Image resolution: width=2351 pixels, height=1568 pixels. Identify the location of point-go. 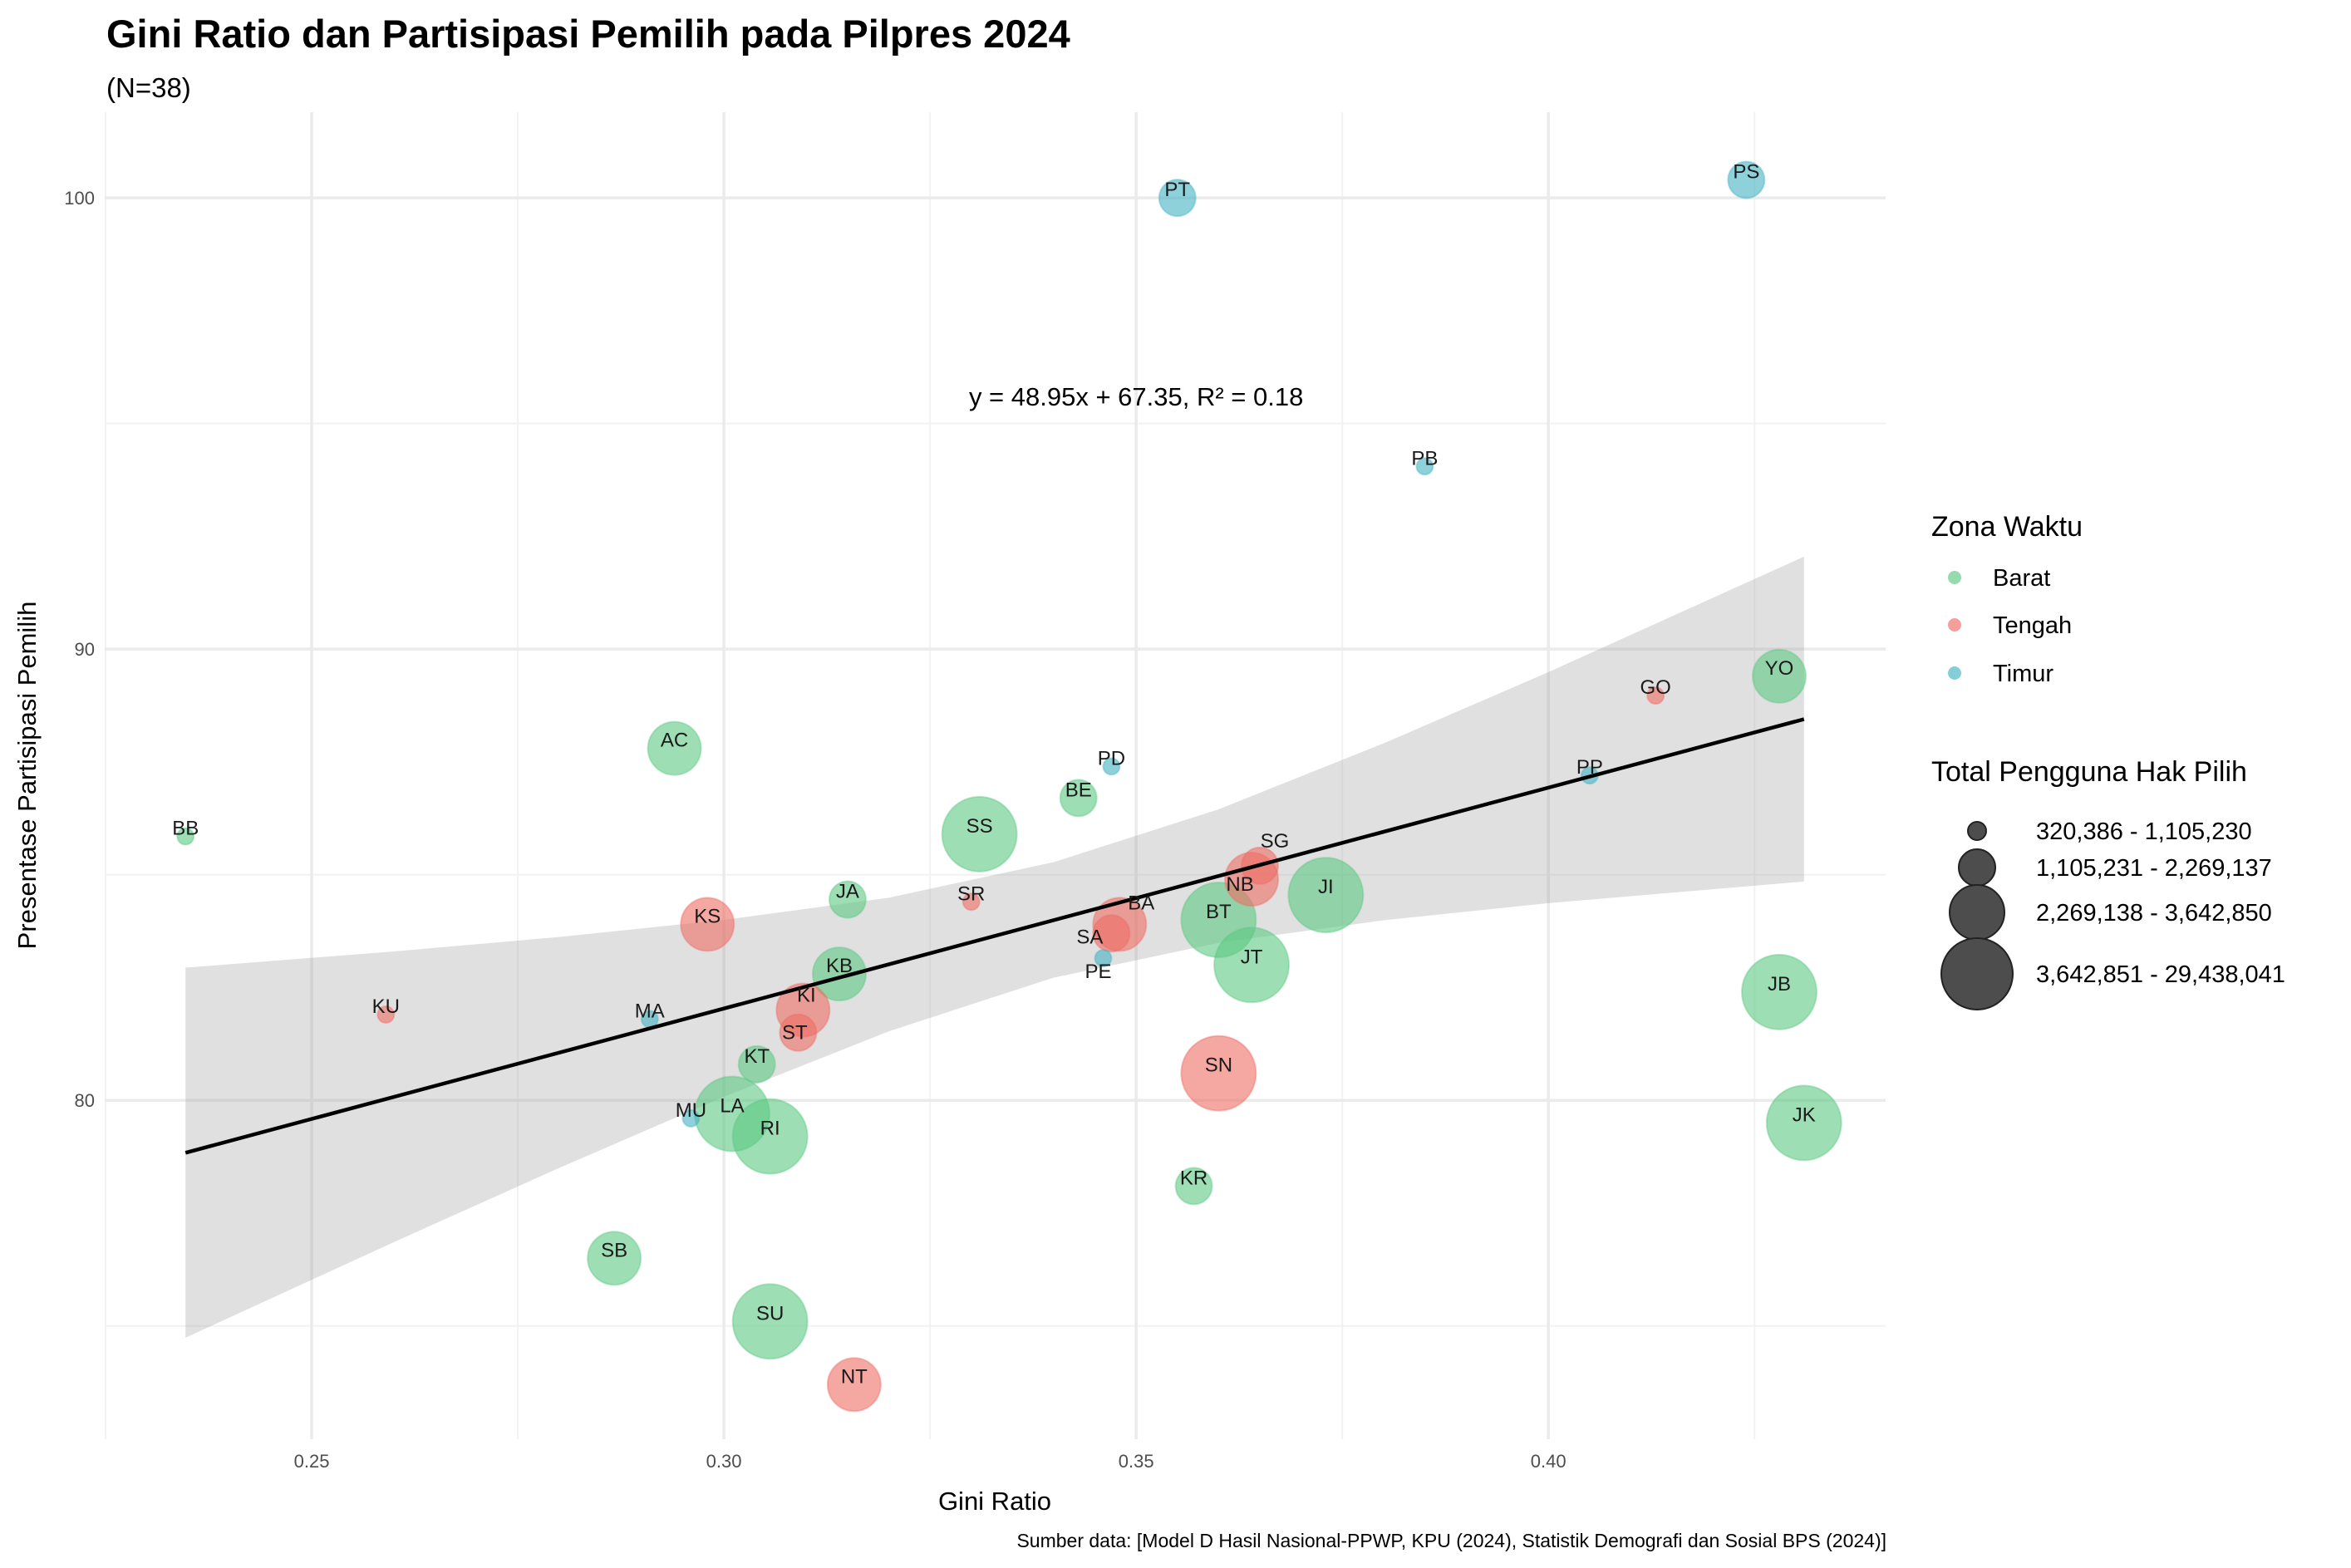
(1656, 695).